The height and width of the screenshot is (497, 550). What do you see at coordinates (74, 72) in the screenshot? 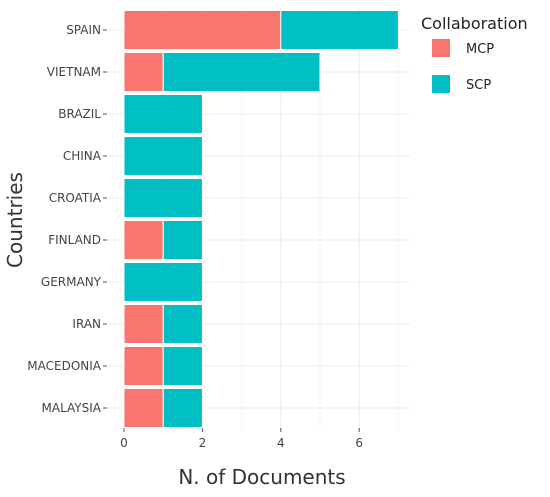
I see `y-tick-label: VIETNAM` at bounding box center [74, 72].